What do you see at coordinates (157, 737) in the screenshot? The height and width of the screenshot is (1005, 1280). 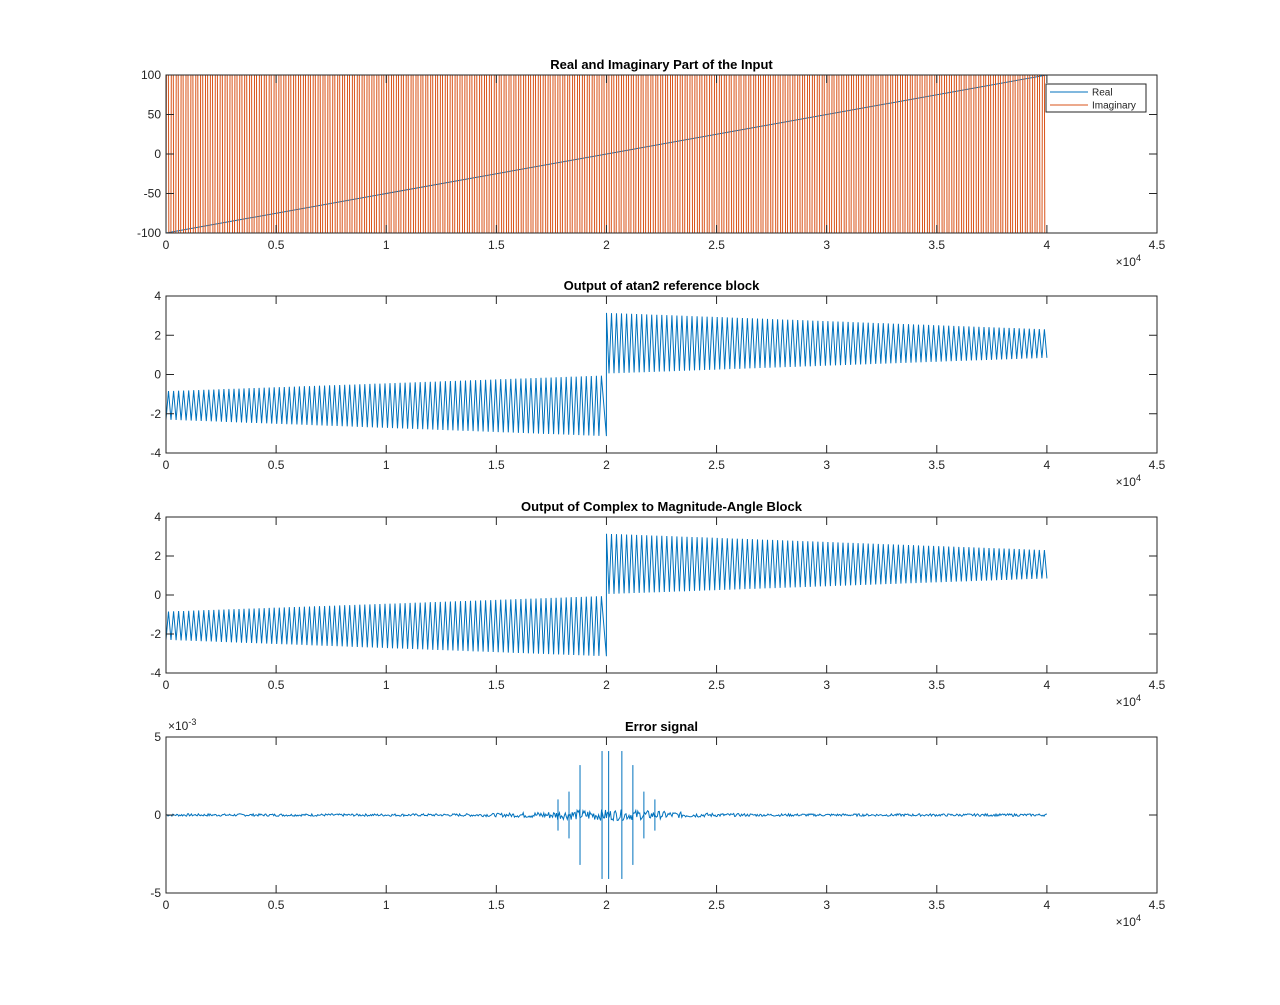 I see `y-tick-label: 5` at bounding box center [157, 737].